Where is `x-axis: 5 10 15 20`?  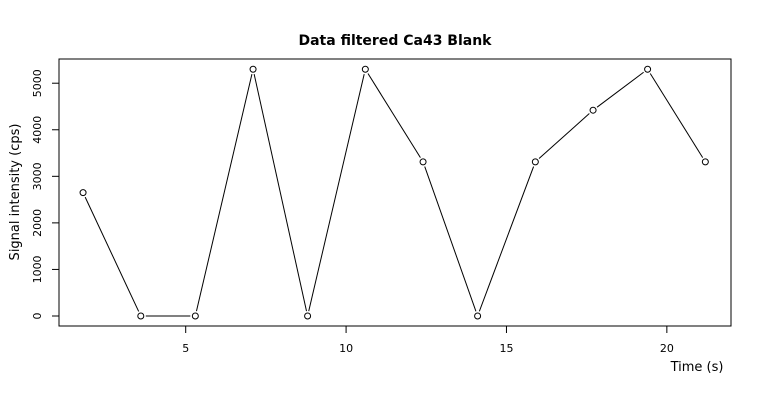 x-axis: 5 10 15 20 is located at coordinates (428, 340).